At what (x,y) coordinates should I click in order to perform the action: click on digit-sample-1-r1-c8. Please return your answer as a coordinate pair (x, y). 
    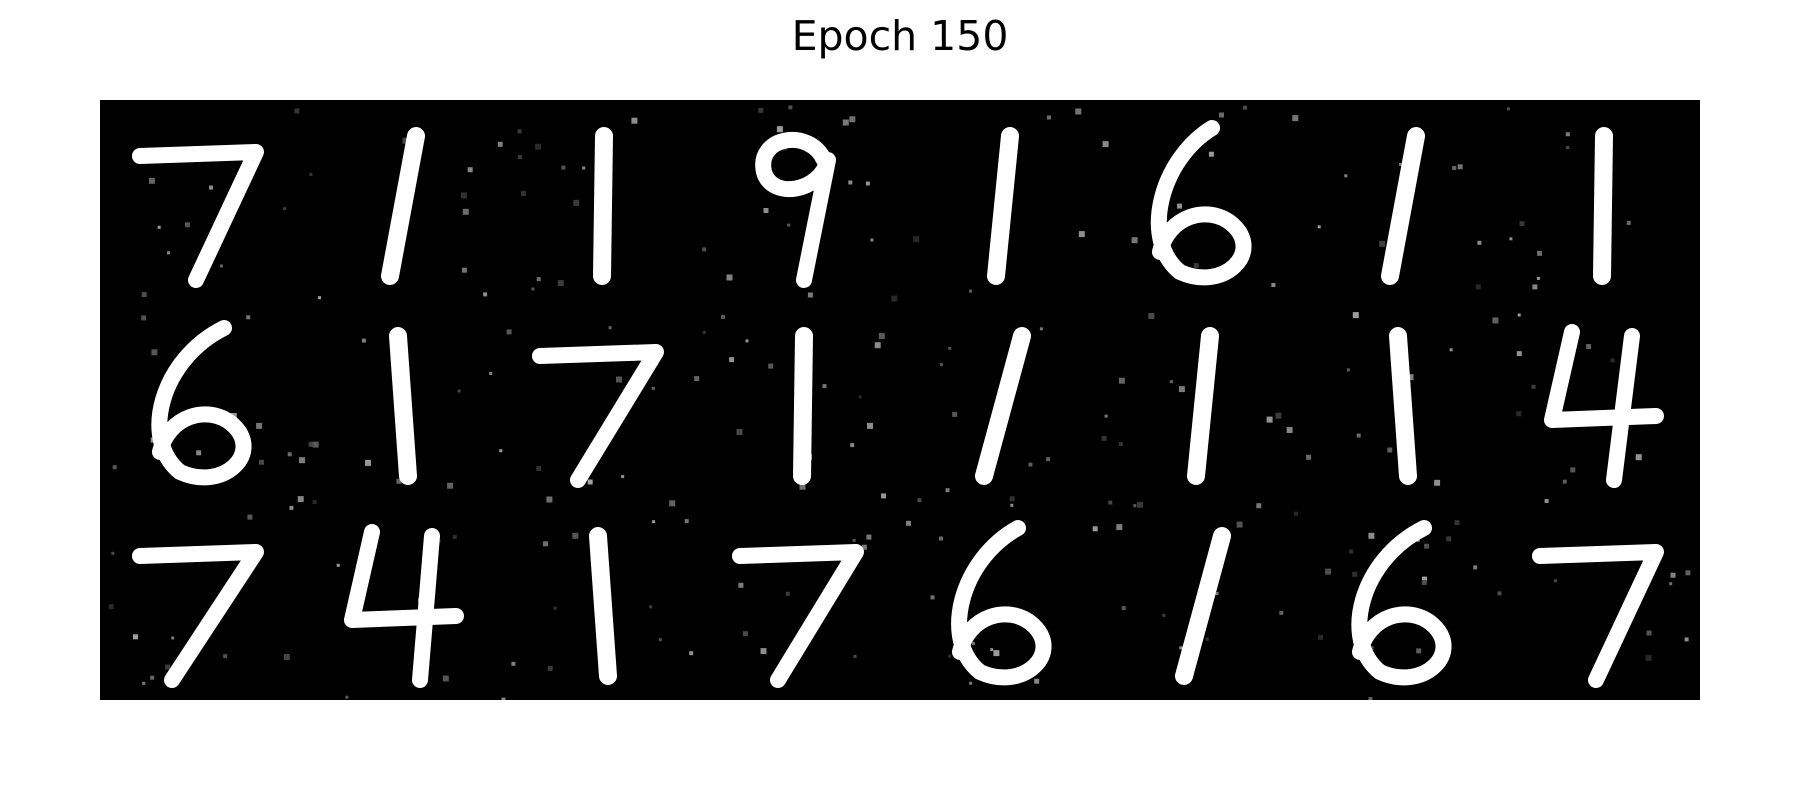
    Looking at the image, I should click on (1603, 206).